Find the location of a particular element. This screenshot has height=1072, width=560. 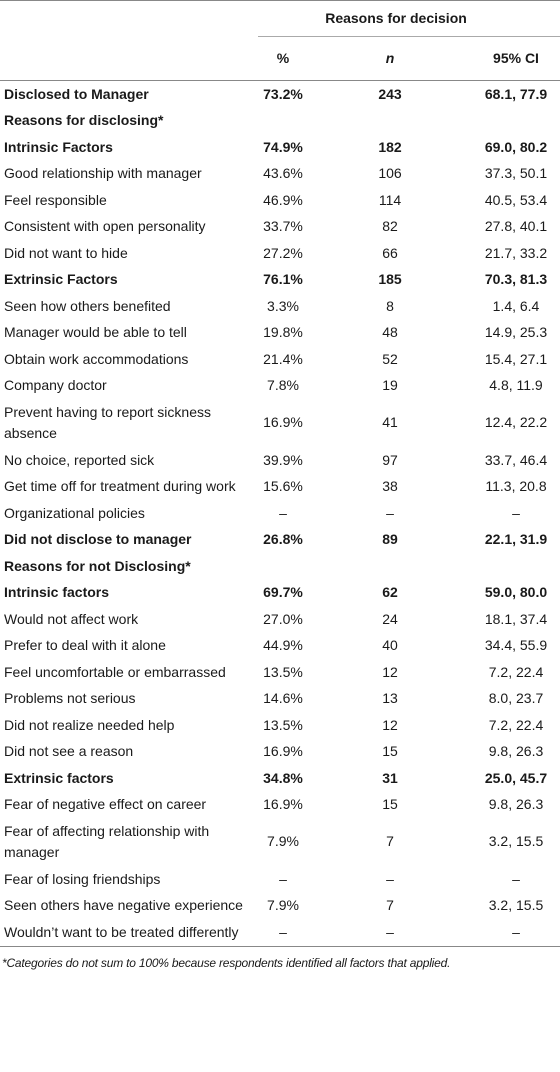

row-label: Consistent with open personality is located at coordinates (105, 226).